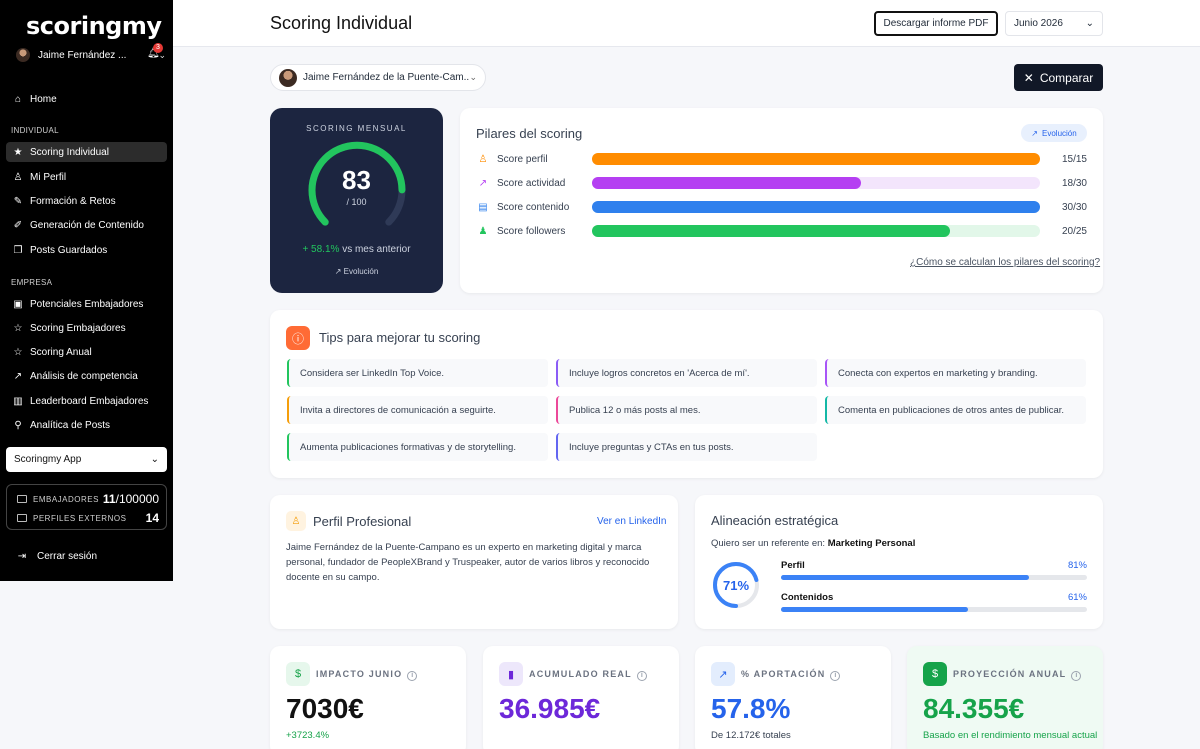 The image size is (1200, 749). I want to click on month-select: Junio 2026 ⌄, so click(1054, 23).